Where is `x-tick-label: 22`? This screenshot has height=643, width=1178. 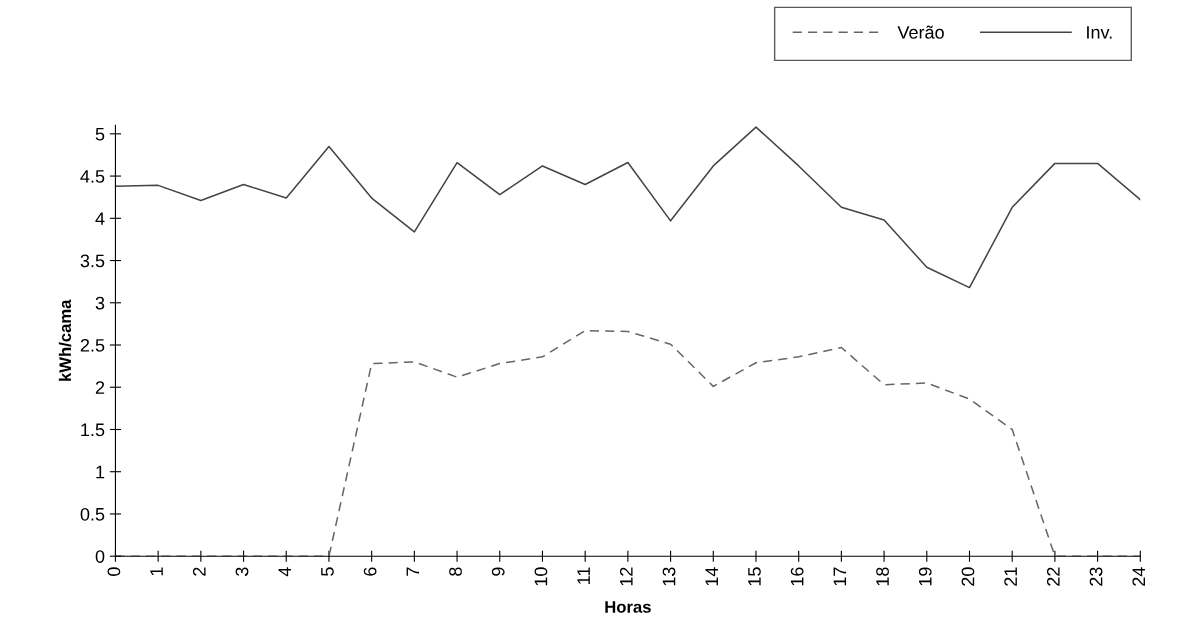 x-tick-label: 22 is located at coordinates (1053, 576).